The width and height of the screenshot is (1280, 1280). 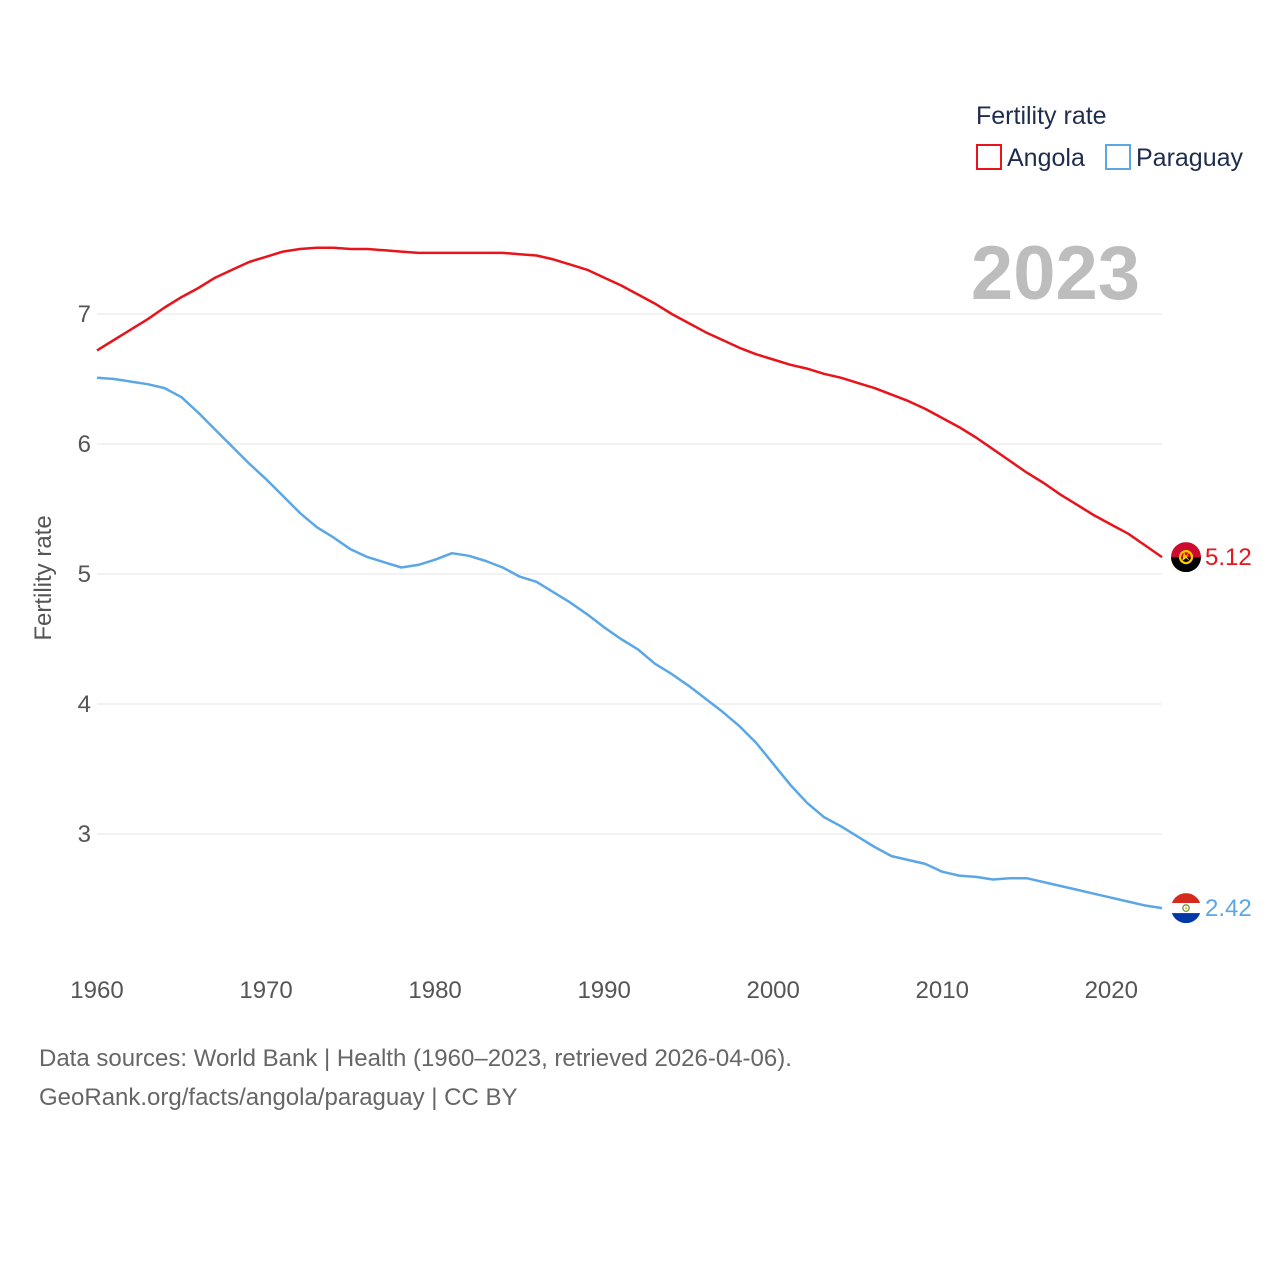 I want to click on y-tick-label: 7, so click(x=84, y=314).